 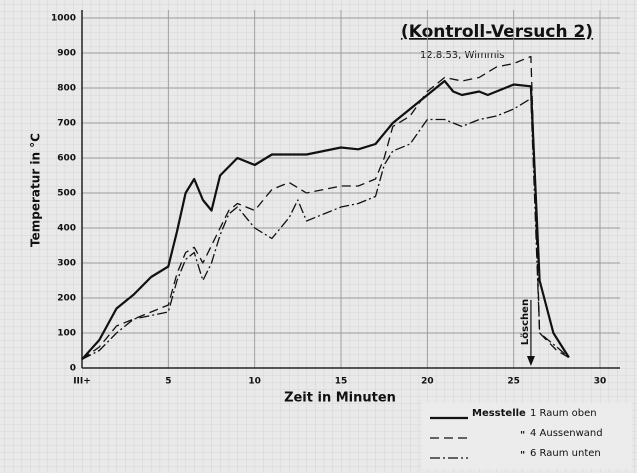 What do you see at coordinates (66, 264) in the screenshot?
I see `y-tick-label: 300` at bounding box center [66, 264].